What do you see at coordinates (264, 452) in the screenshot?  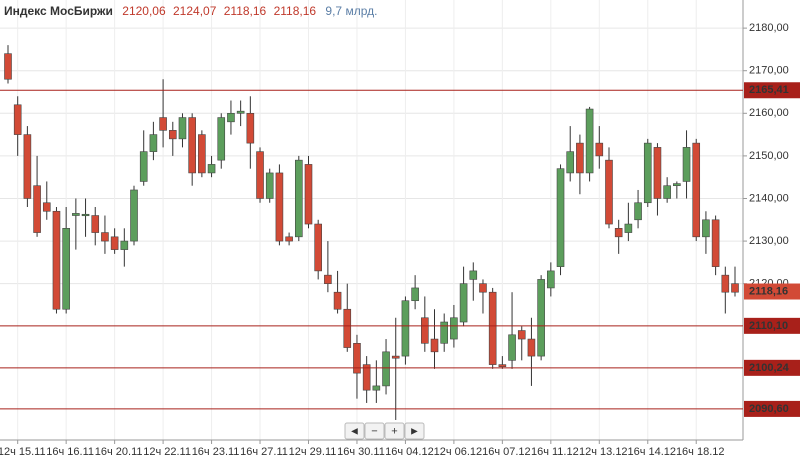 I see `x-tick-label: 16ч 27.11` at bounding box center [264, 452].